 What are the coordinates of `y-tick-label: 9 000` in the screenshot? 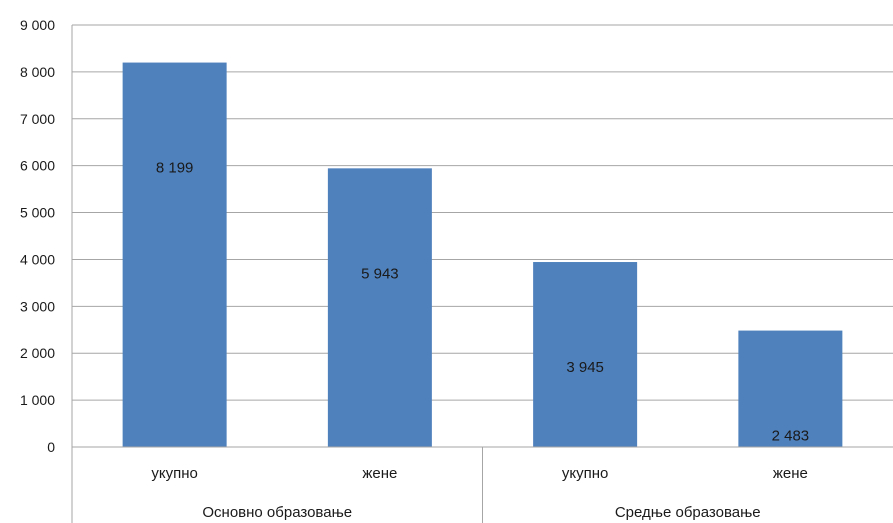 It's located at (37, 25).